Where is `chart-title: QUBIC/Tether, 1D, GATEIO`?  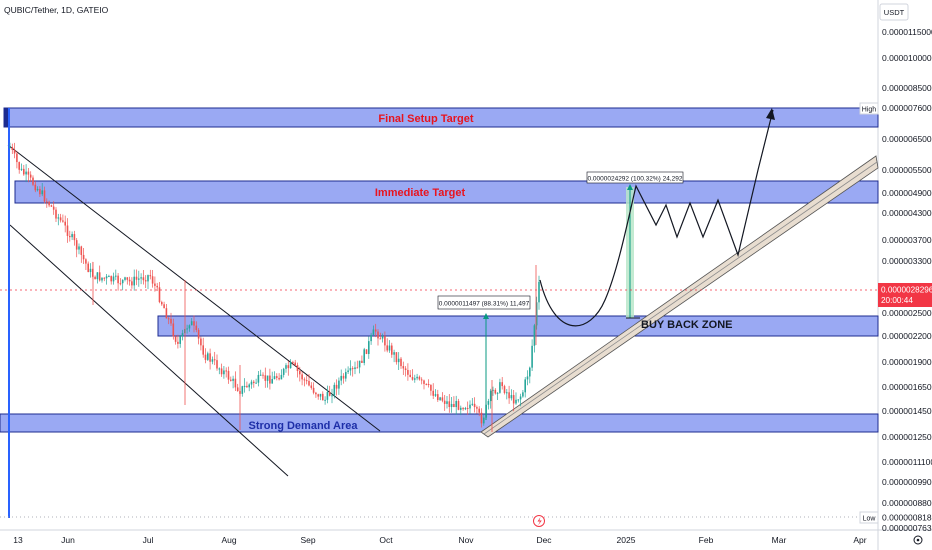 chart-title: QUBIC/Tether, 1D, GATEIO is located at coordinates (56, 10).